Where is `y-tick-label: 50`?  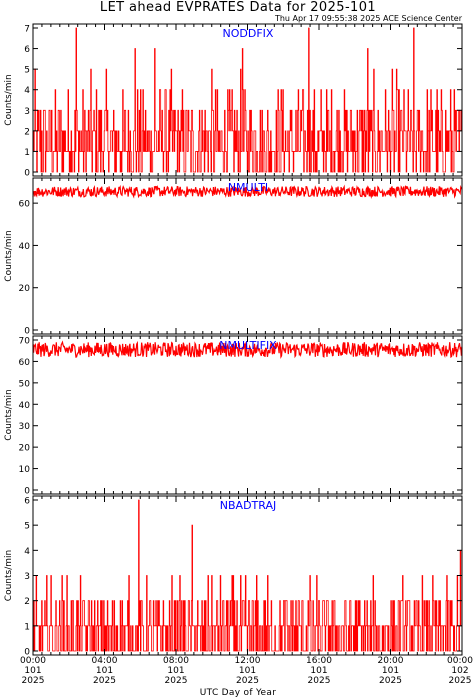 y-tick-label: 50 is located at coordinates (25, 384).